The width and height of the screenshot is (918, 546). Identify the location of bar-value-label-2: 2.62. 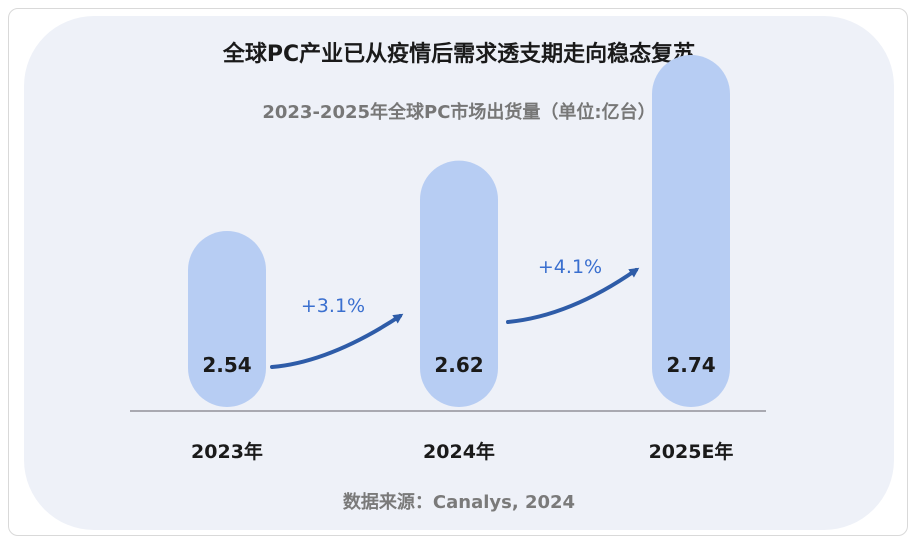
(458, 365).